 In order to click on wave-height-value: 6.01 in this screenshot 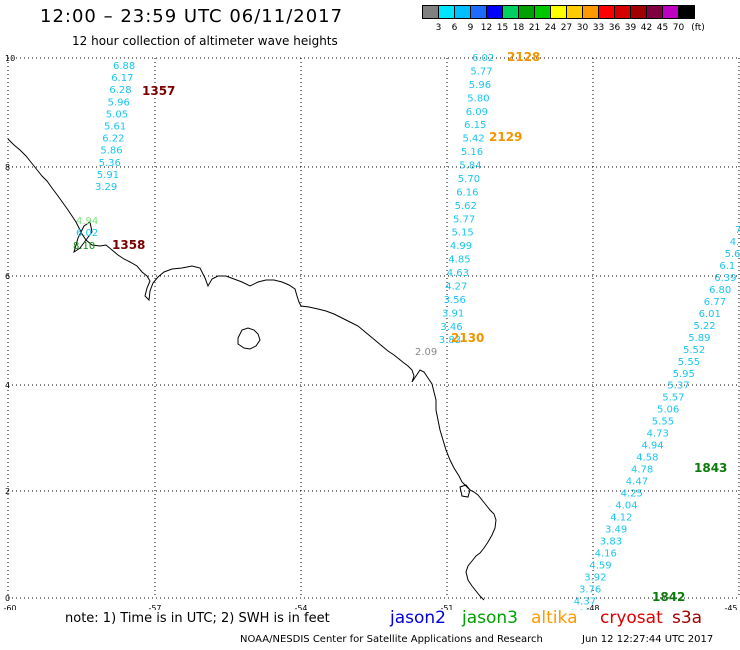, I will do `click(710, 314)`.